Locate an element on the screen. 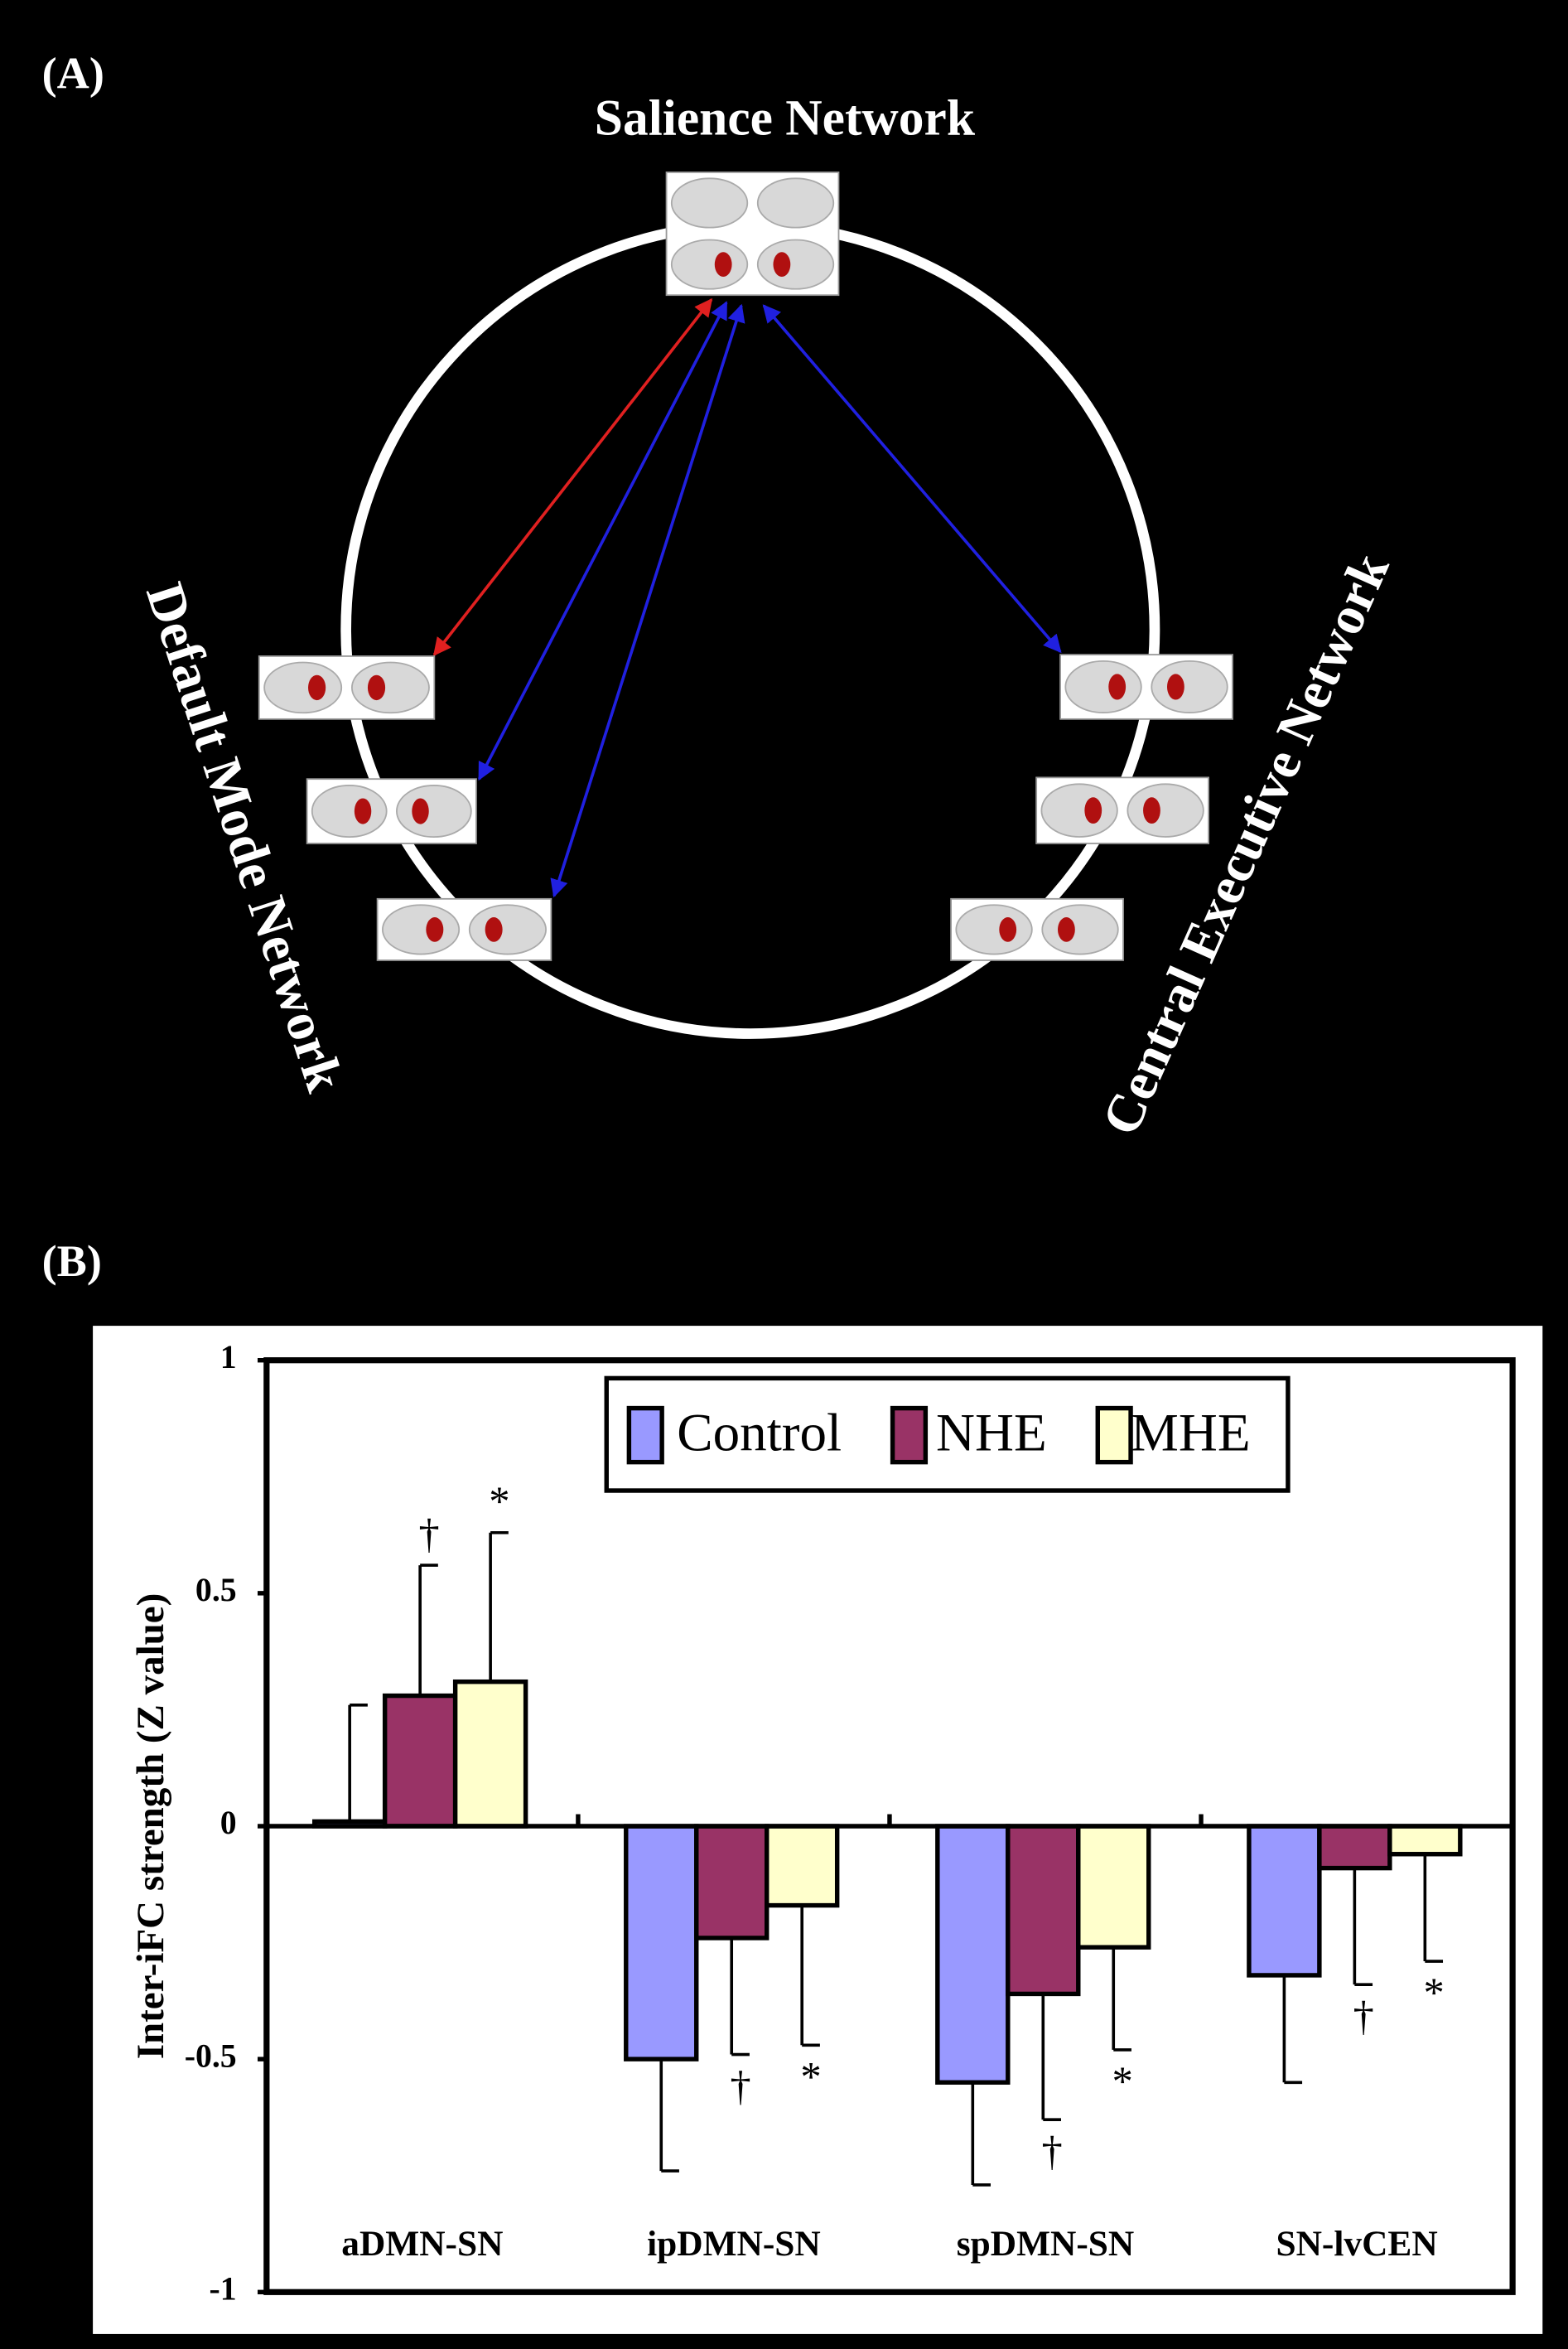  legend-label: Control is located at coordinates (759, 1433).